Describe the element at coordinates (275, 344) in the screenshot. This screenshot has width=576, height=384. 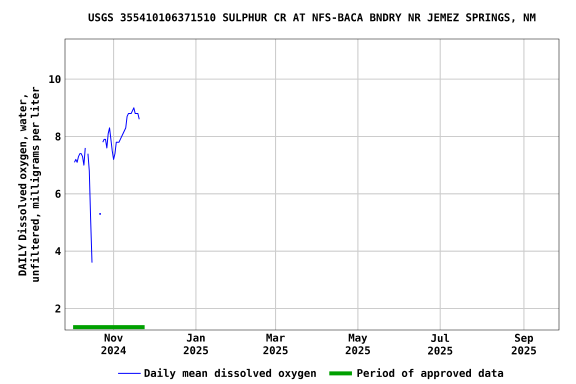
I see `x-tick-label: Mar 2025` at that location.